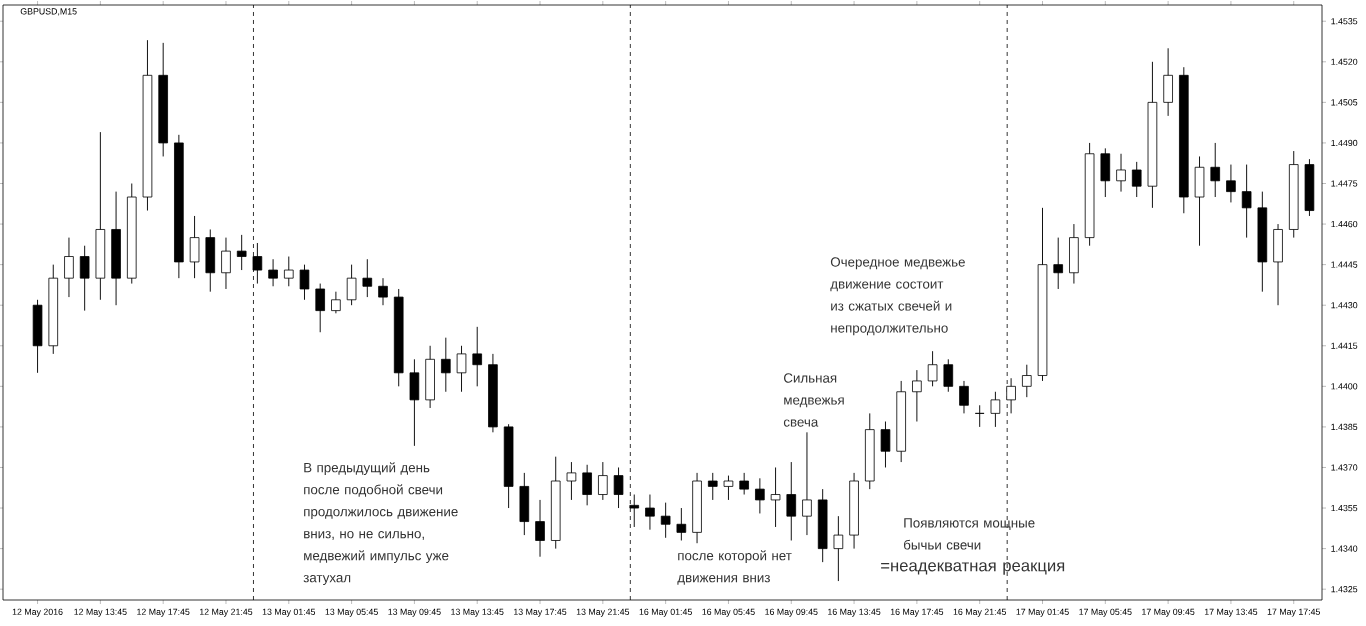  What do you see at coordinates (1344, 183) in the screenshot?
I see `y-tick-label: 1.4475` at bounding box center [1344, 183].